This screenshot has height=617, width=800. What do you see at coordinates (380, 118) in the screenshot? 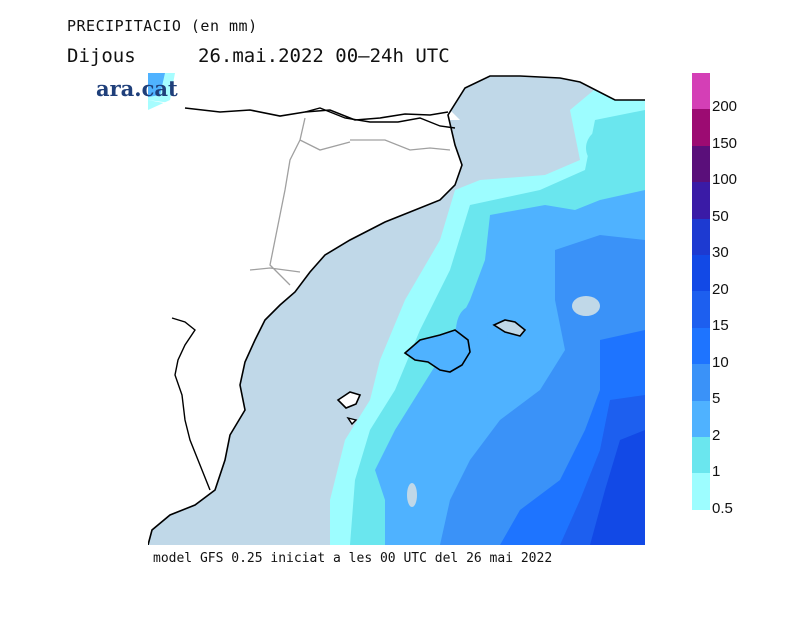
I see `france-border` at bounding box center [380, 118].